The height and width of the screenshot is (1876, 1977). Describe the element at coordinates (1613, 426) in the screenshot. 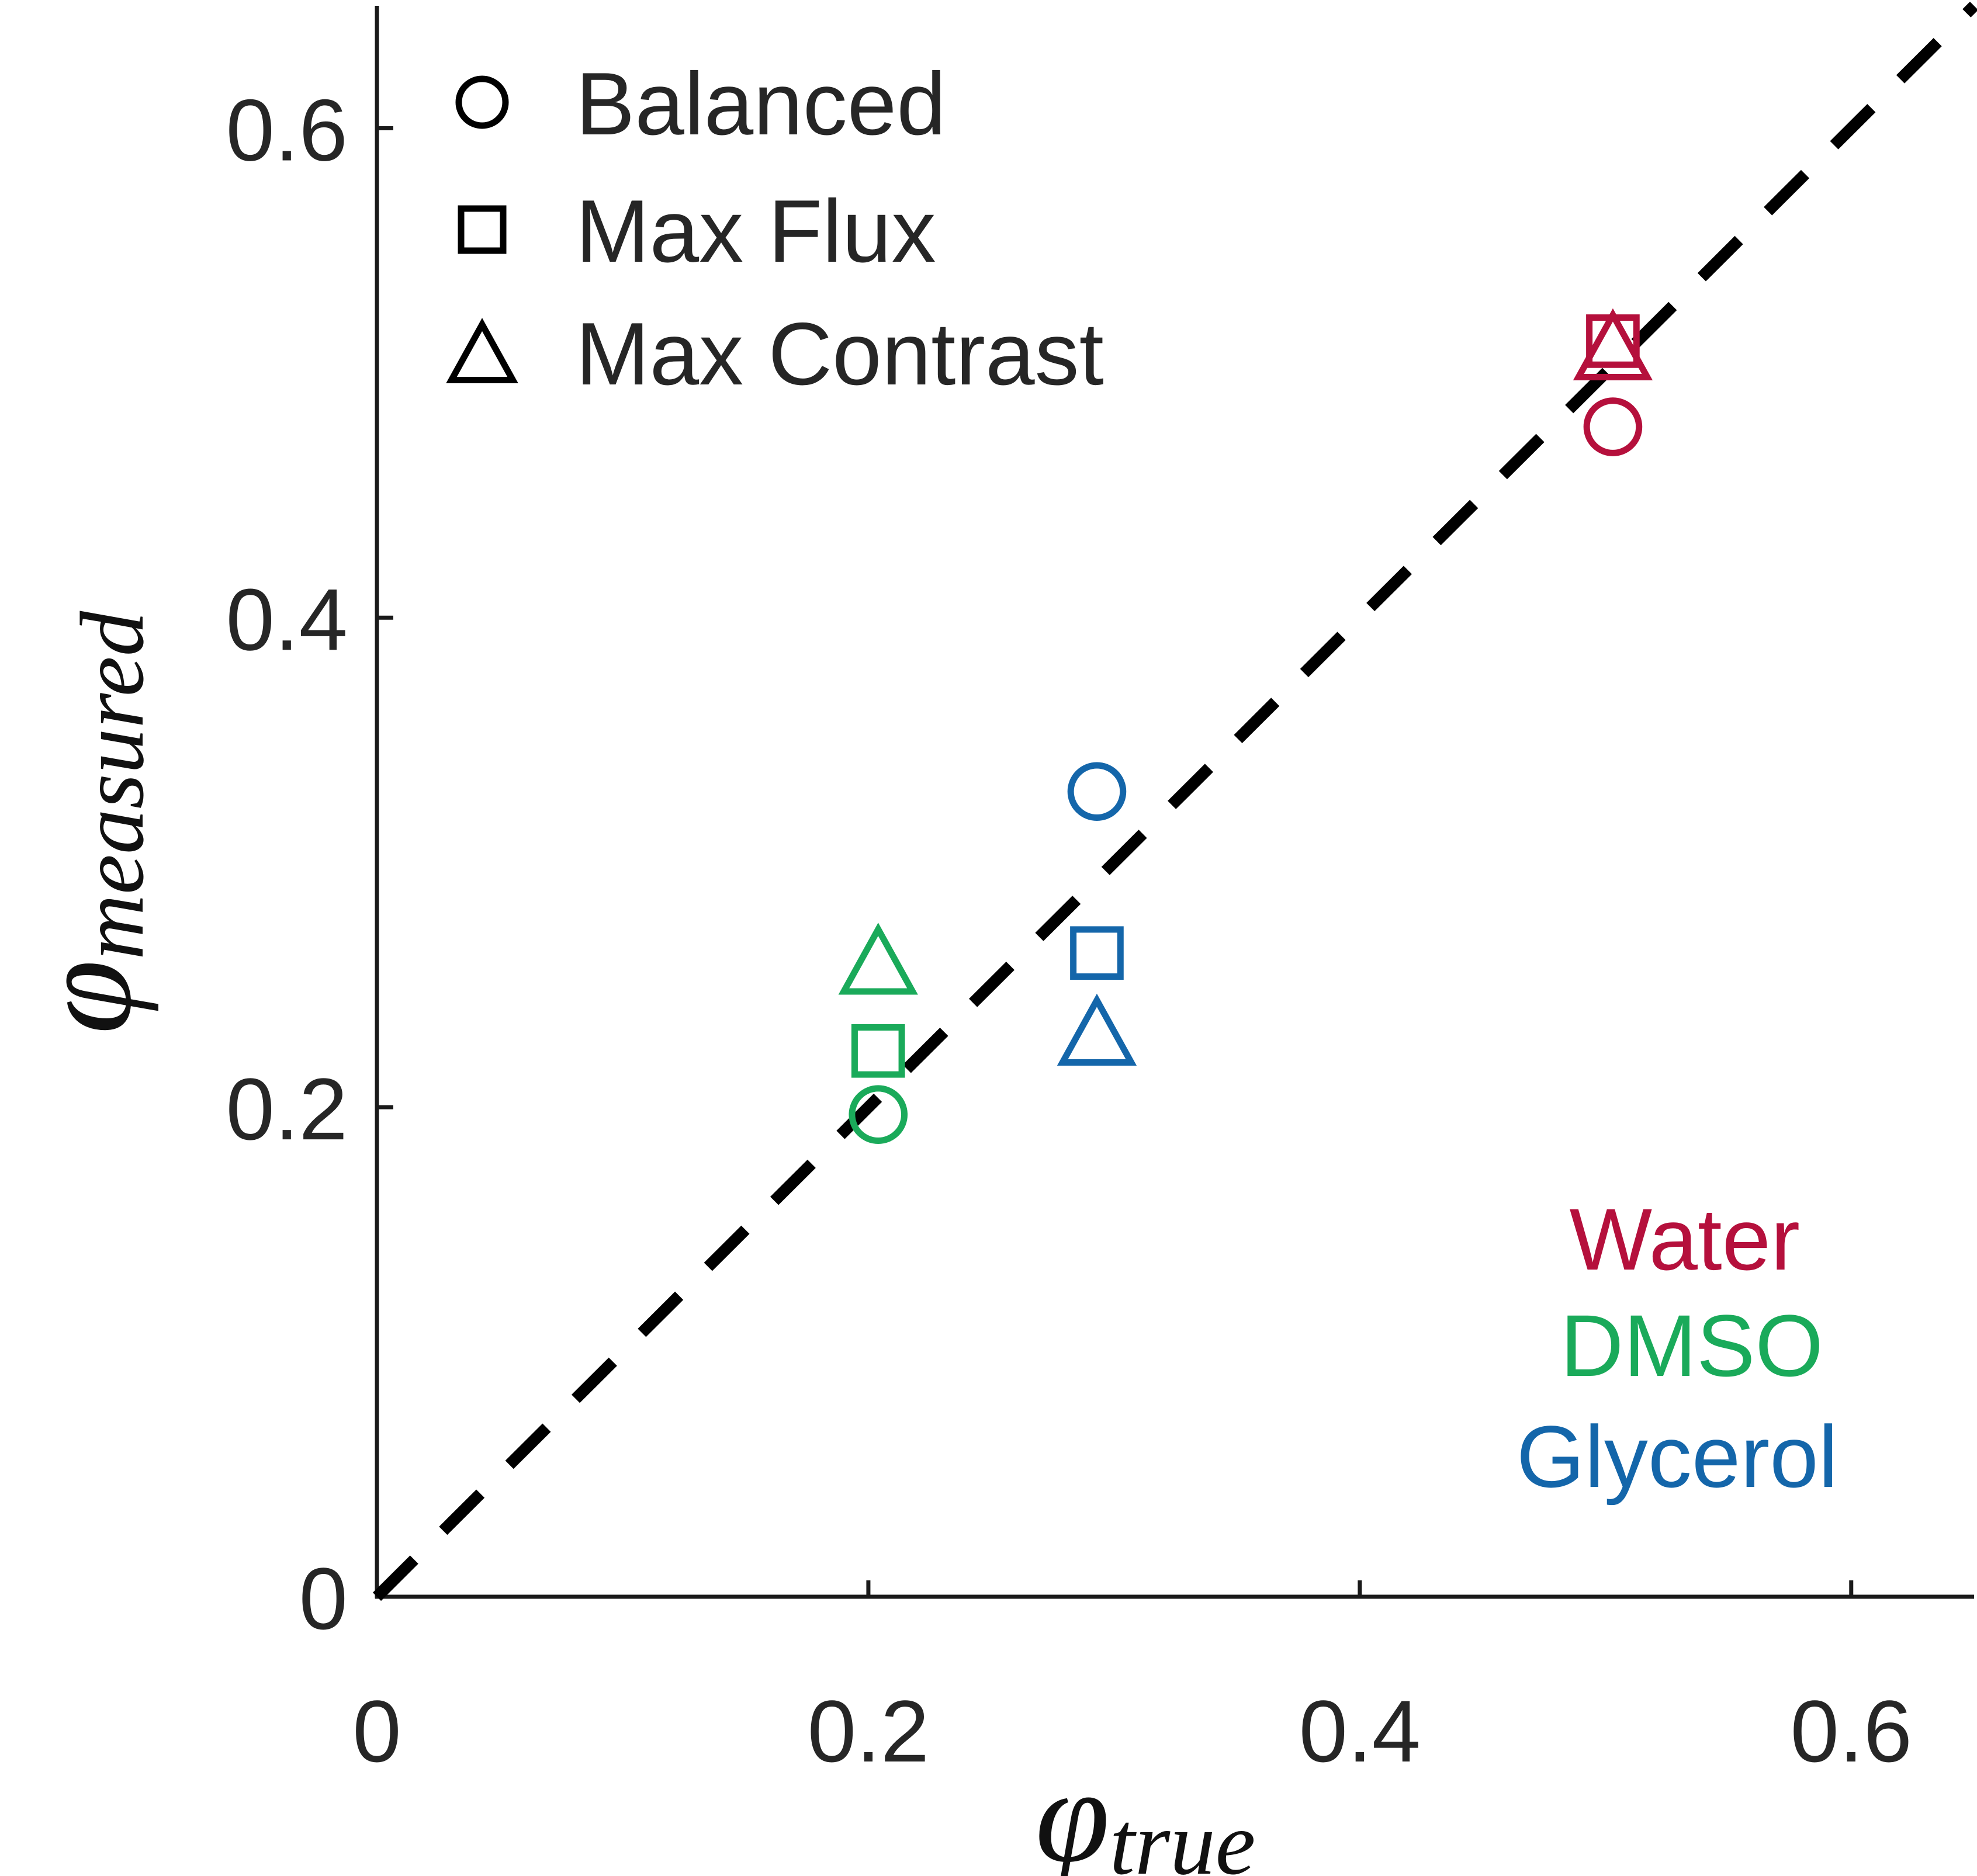

I see `data-point-water-circle` at that location.